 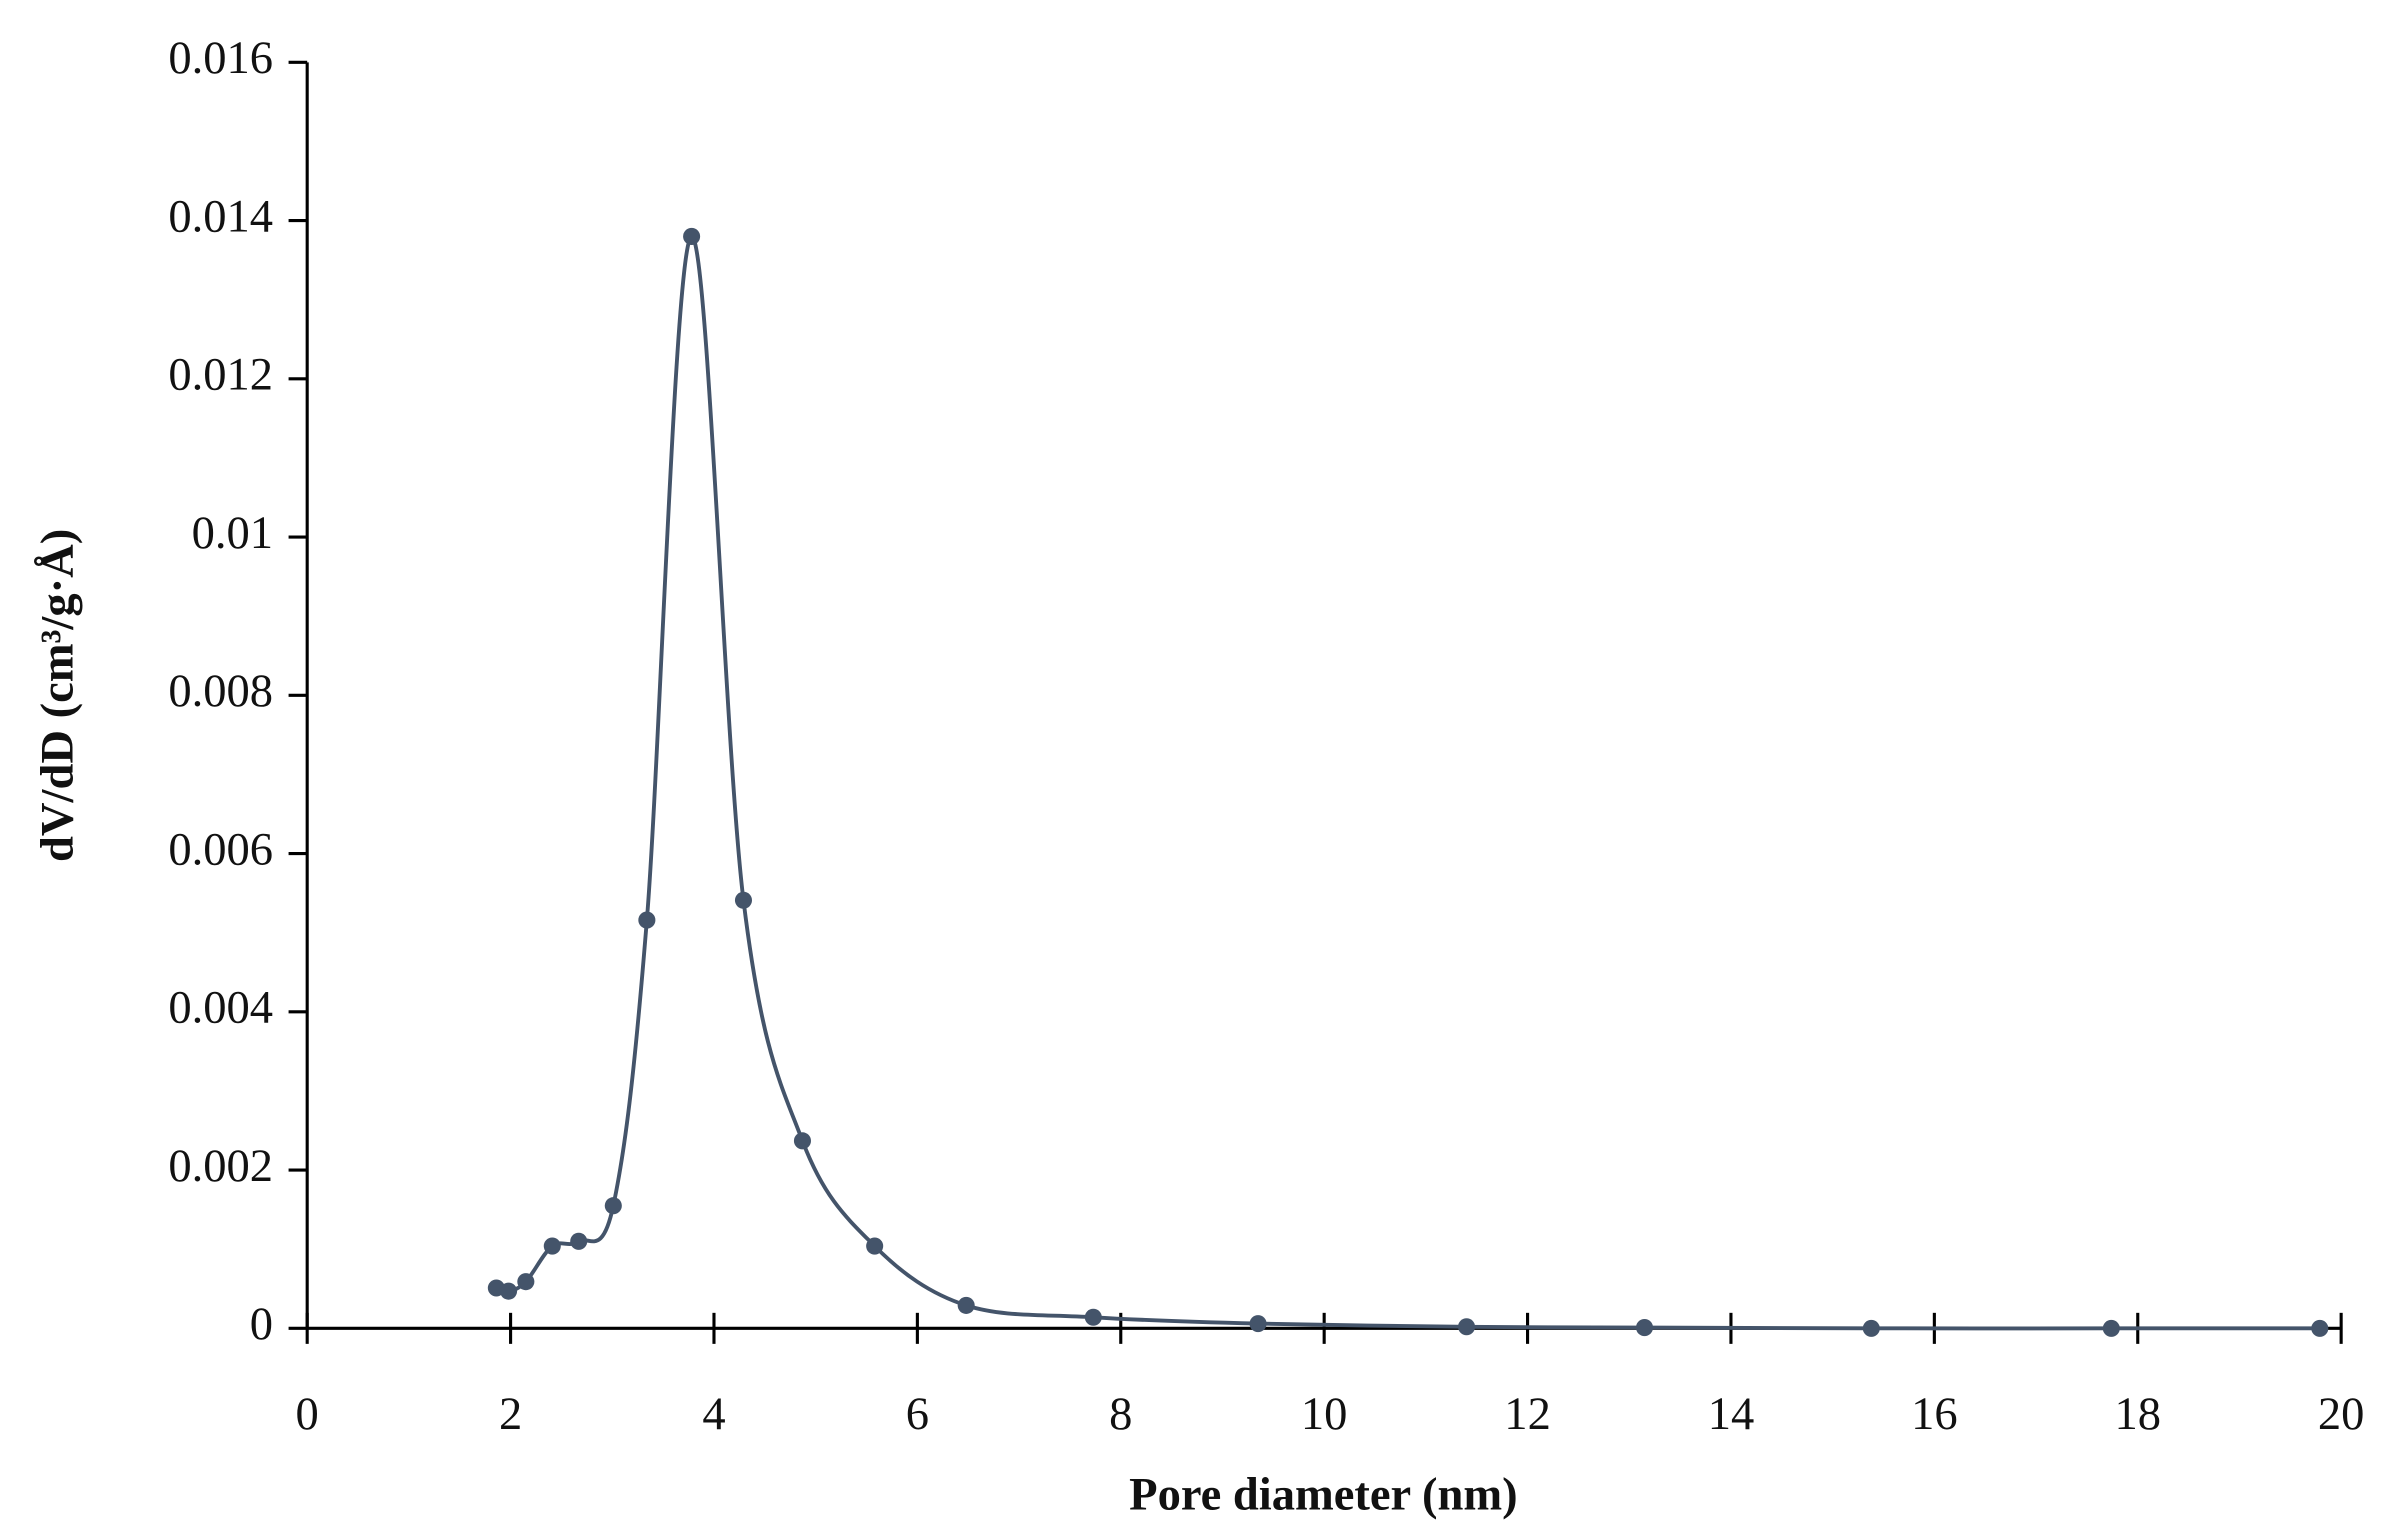 What do you see at coordinates (917, 1414) in the screenshot?
I see `x-tick-label: 6` at bounding box center [917, 1414].